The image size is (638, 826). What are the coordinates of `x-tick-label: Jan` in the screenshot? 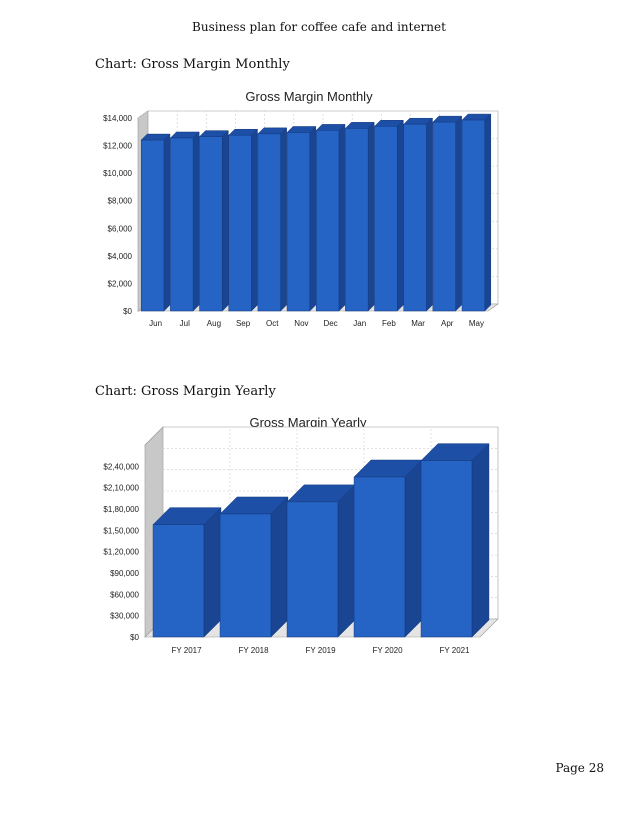 It's located at (359, 323).